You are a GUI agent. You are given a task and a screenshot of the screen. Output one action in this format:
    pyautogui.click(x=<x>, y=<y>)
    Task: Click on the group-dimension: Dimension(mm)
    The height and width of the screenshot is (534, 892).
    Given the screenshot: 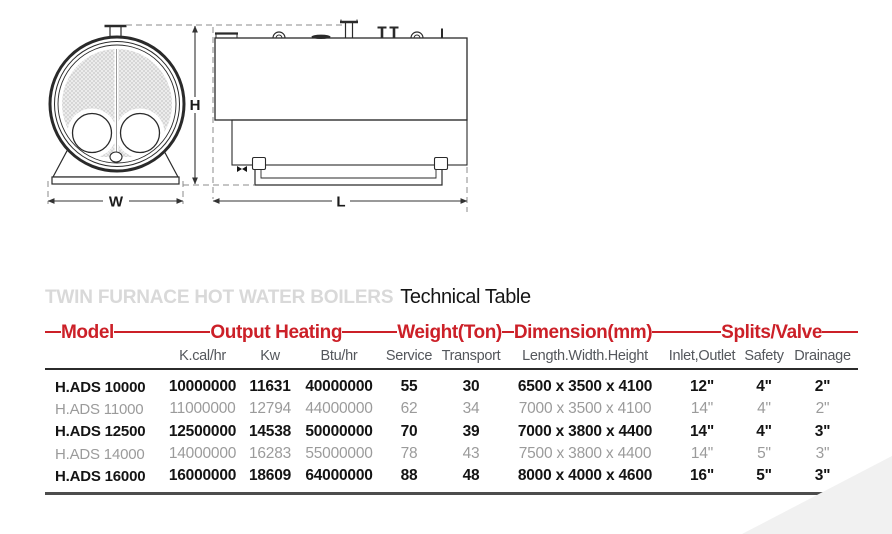 What is the action you would take?
    pyautogui.click(x=583, y=332)
    